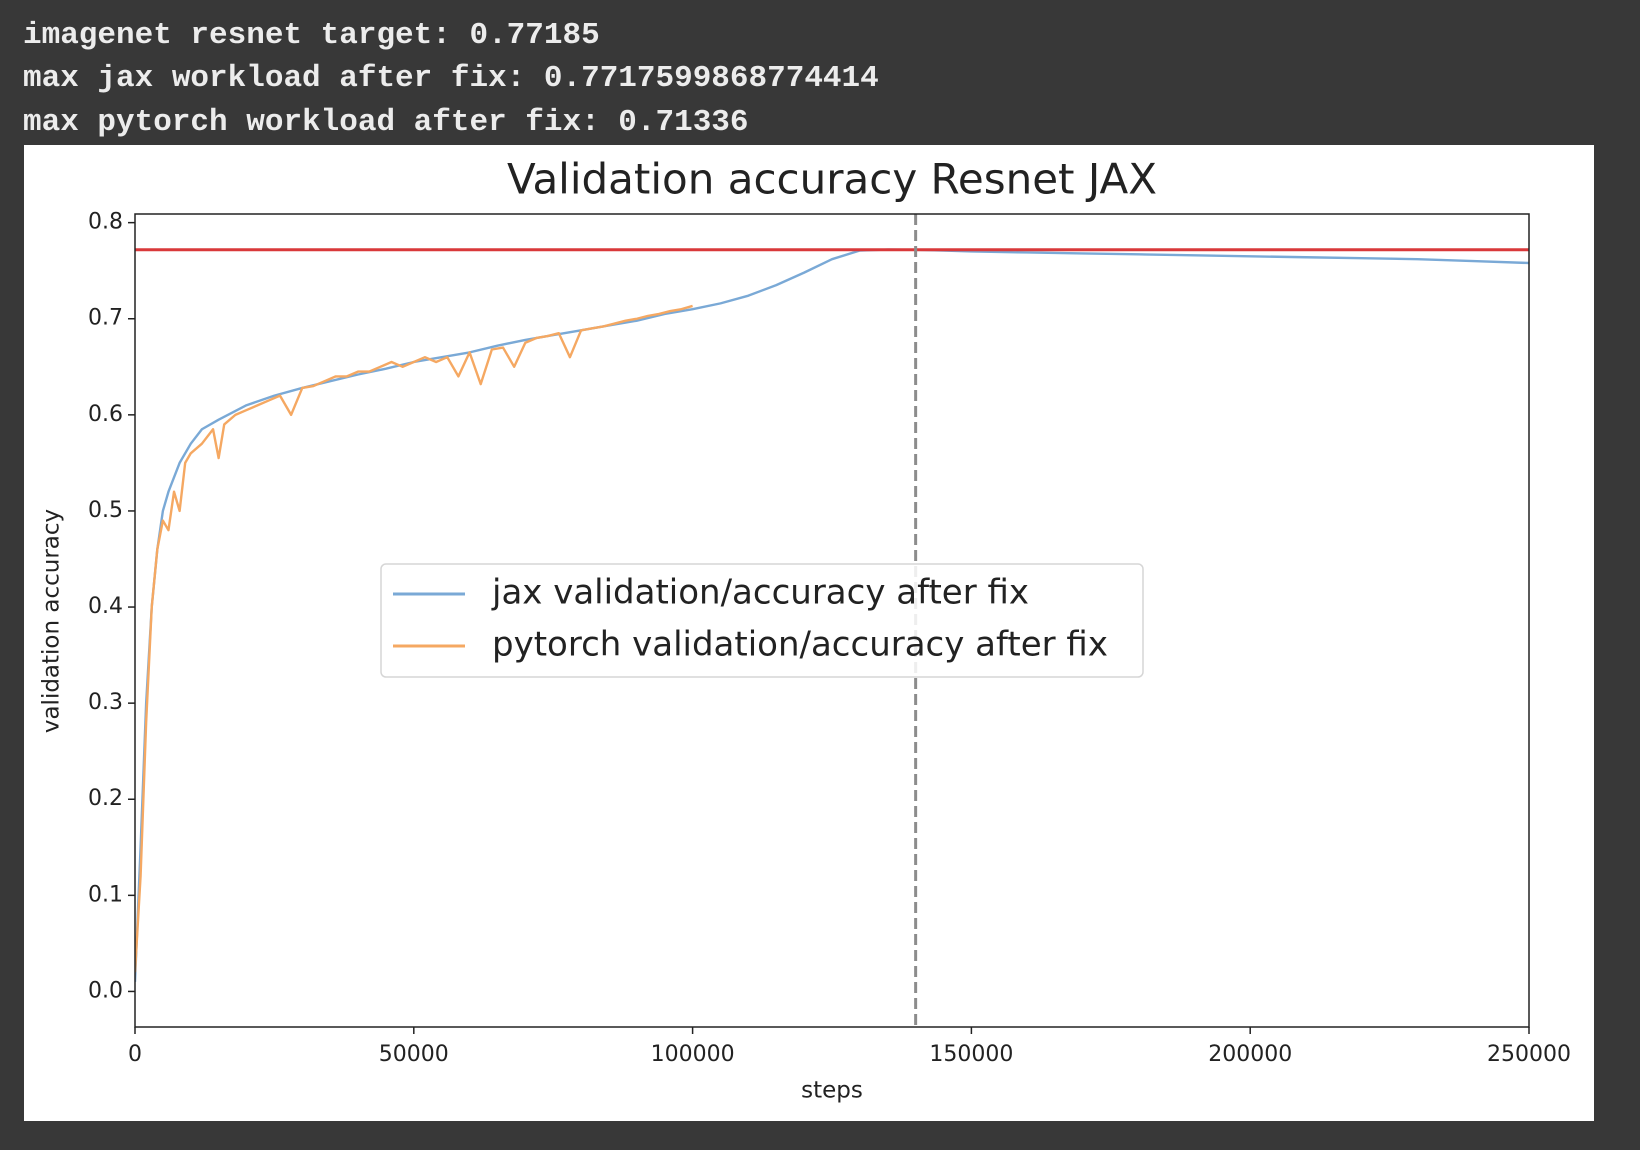 The image size is (1640, 1150). I want to click on x-tick-label: 150000, so click(971, 1054).